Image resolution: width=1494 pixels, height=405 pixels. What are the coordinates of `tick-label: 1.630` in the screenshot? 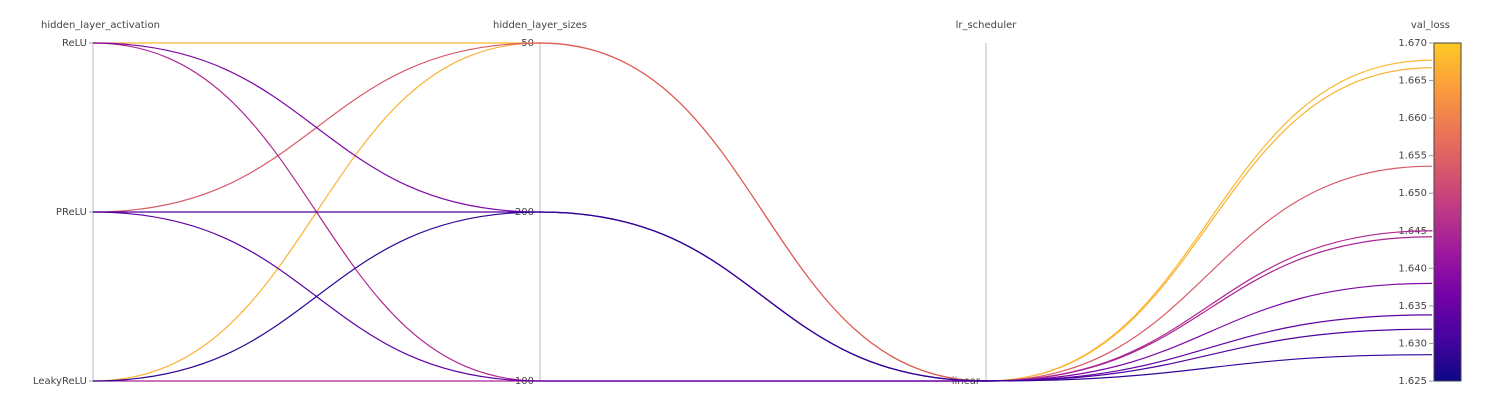 It's located at (1412, 343).